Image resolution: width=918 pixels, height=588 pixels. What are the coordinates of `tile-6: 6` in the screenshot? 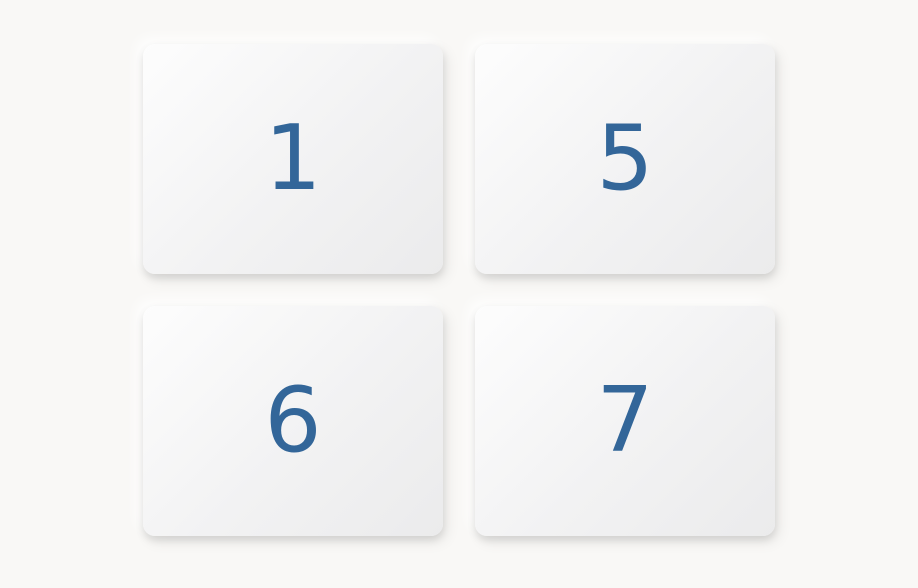 It's located at (293, 421).